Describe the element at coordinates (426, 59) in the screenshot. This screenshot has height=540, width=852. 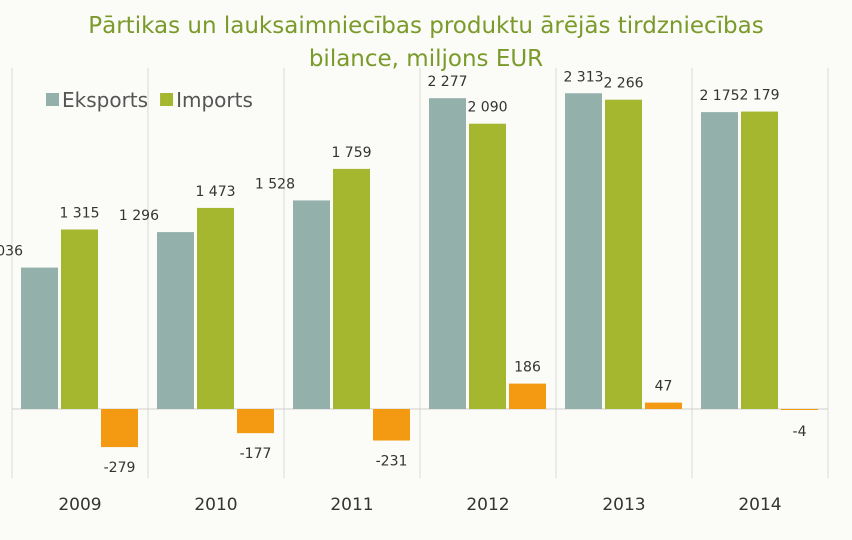
I see `chart-title-line-2: bilance, miljons EUR` at that location.